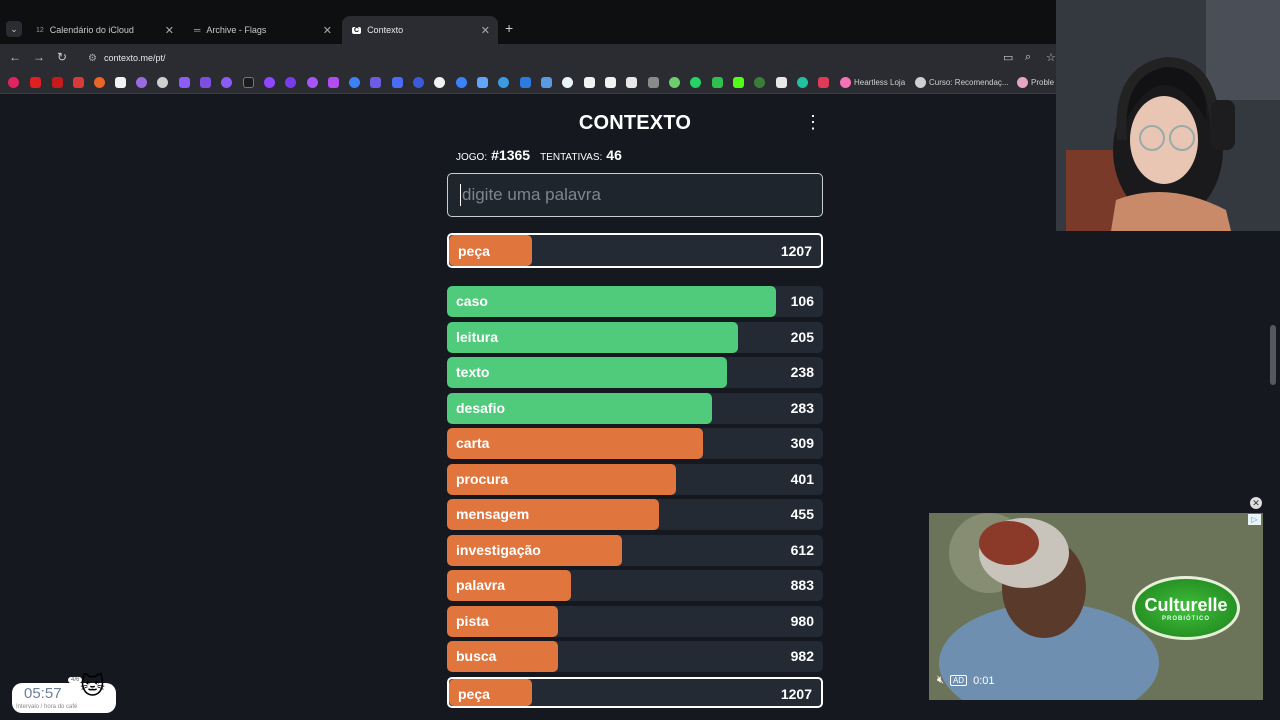 The height and width of the screenshot is (720, 1280). What do you see at coordinates (695, 82) in the screenshot?
I see `whatsapp-icon` at bounding box center [695, 82].